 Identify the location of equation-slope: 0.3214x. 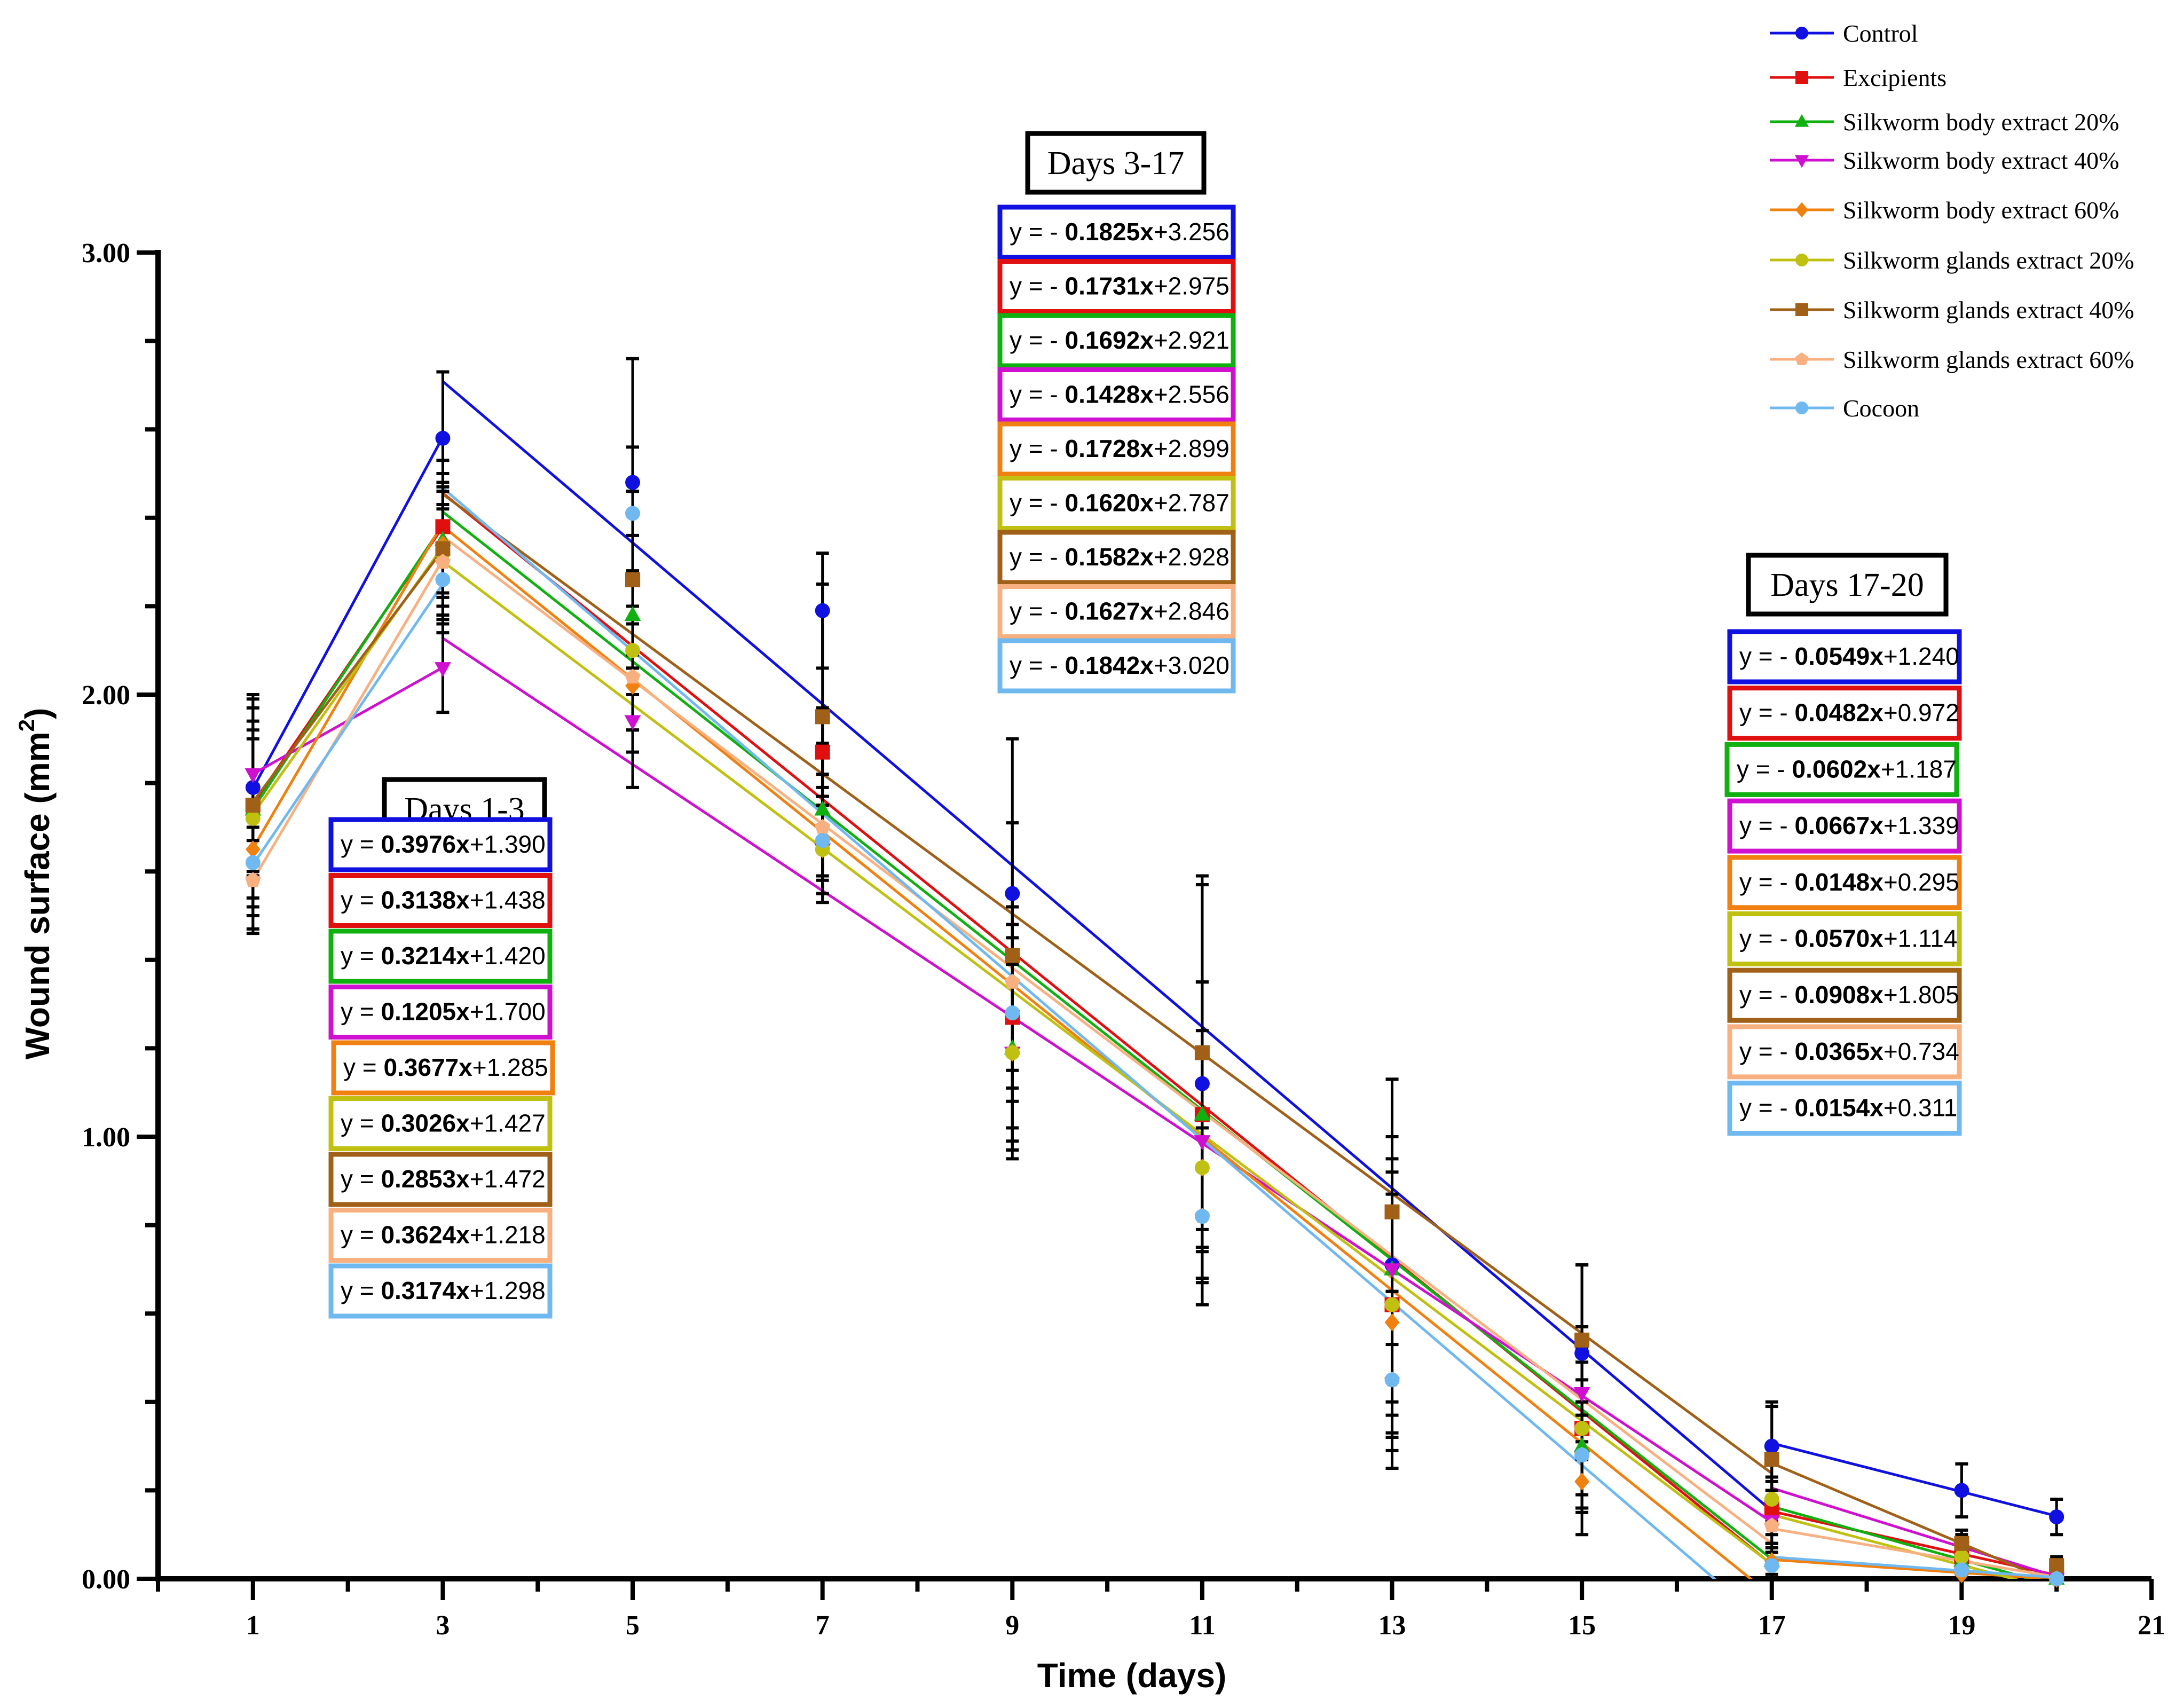
(425, 956).